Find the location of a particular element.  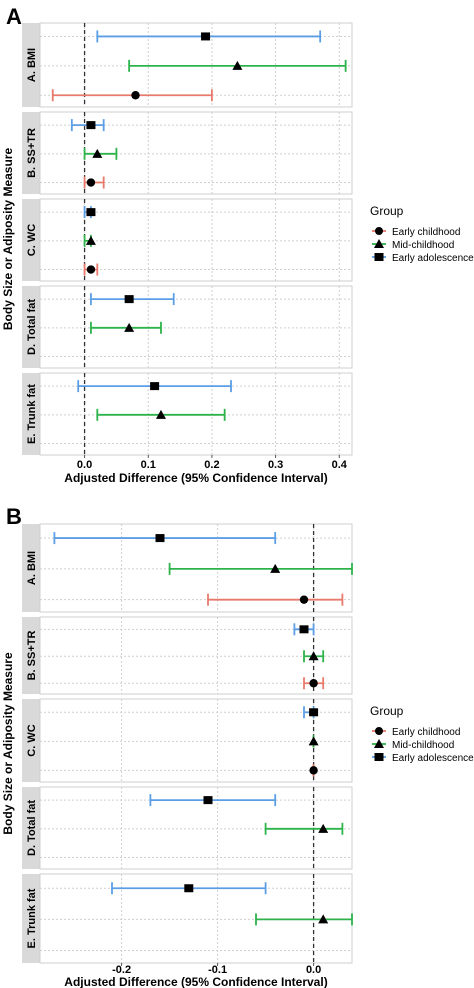

x-tick-label: 0.2 is located at coordinates (211, 465).